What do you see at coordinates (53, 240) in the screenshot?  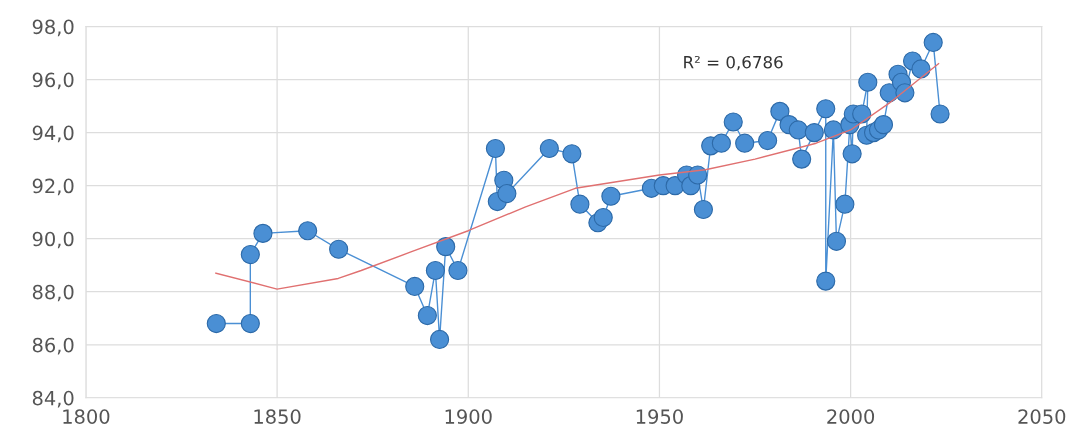 I see `y-tick-label: 90,0` at bounding box center [53, 240].